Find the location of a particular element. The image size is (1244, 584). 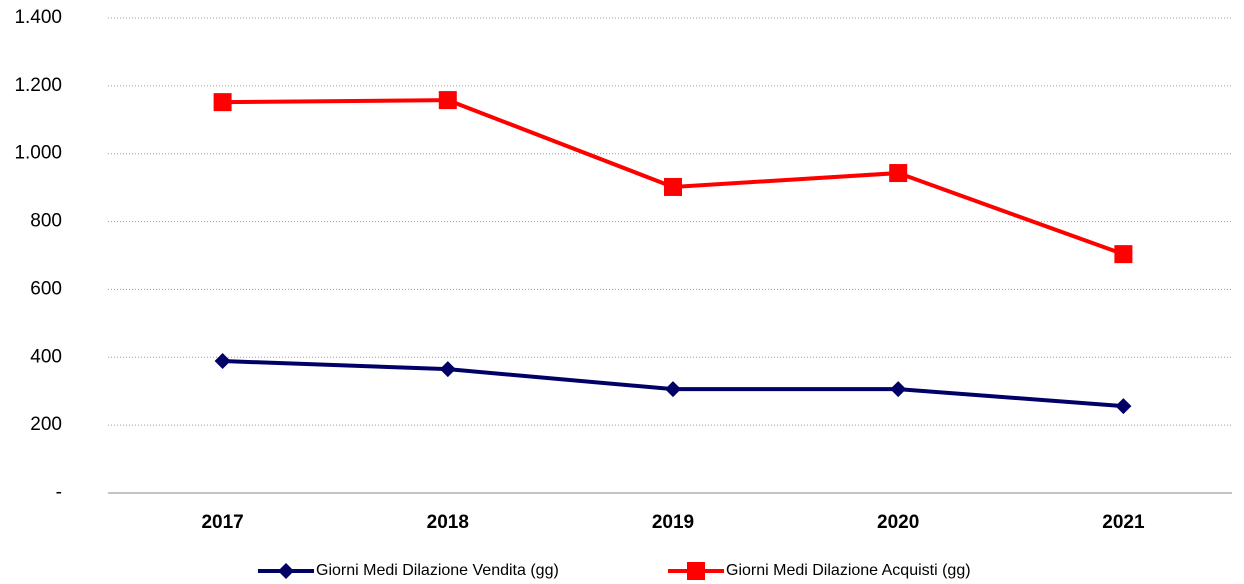

y-tick-label: 1.200 is located at coordinates (38, 85).